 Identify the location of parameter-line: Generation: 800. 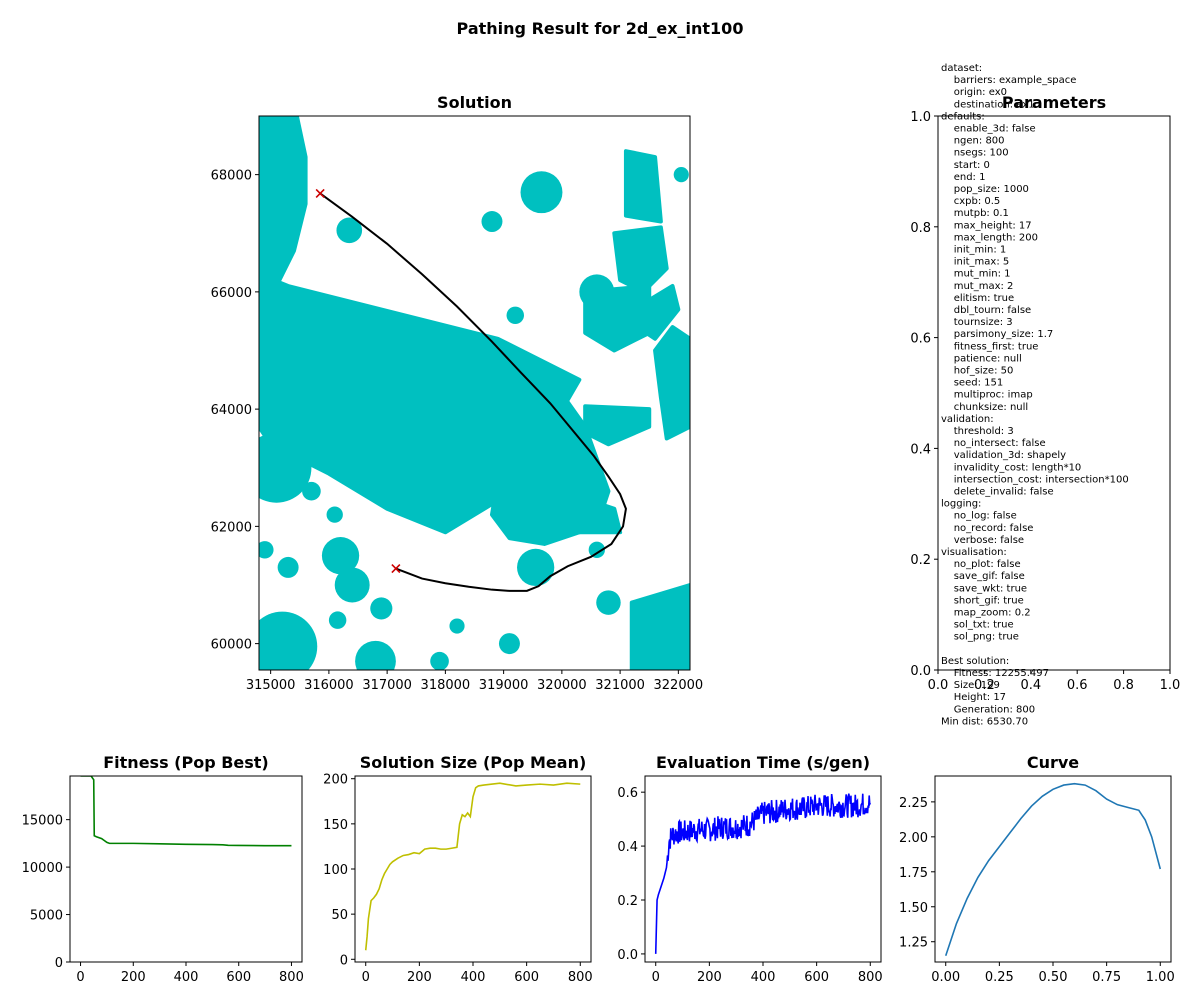
(988, 709).